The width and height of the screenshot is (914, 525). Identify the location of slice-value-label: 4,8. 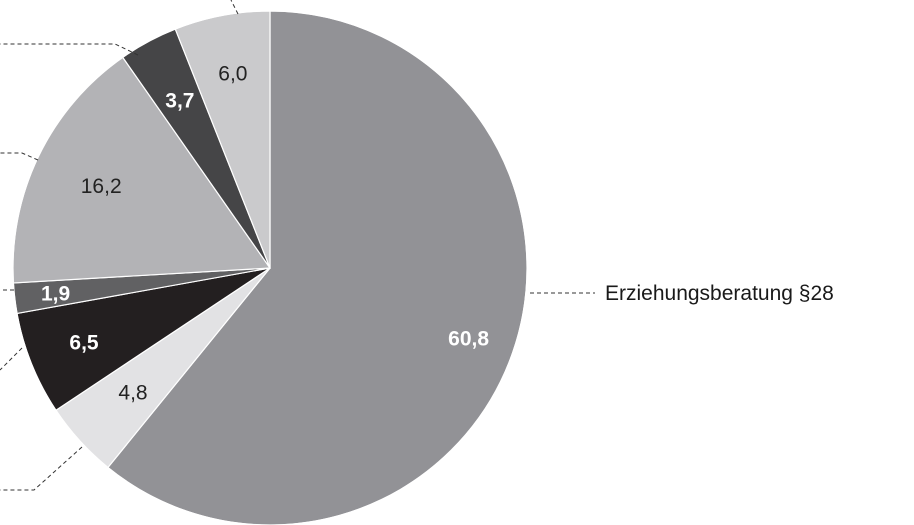
(132, 392).